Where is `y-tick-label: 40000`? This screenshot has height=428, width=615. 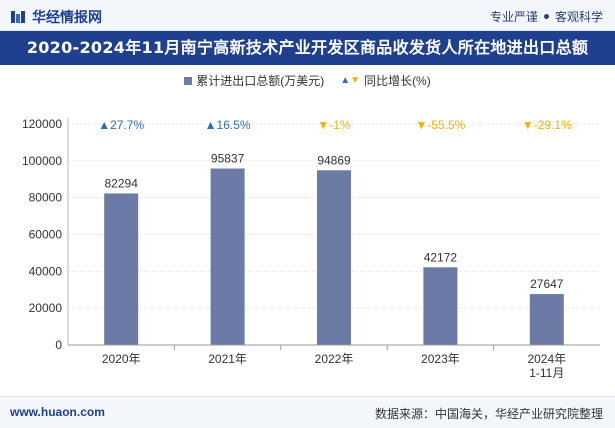 y-tick-label: 40000 is located at coordinates (46, 271).